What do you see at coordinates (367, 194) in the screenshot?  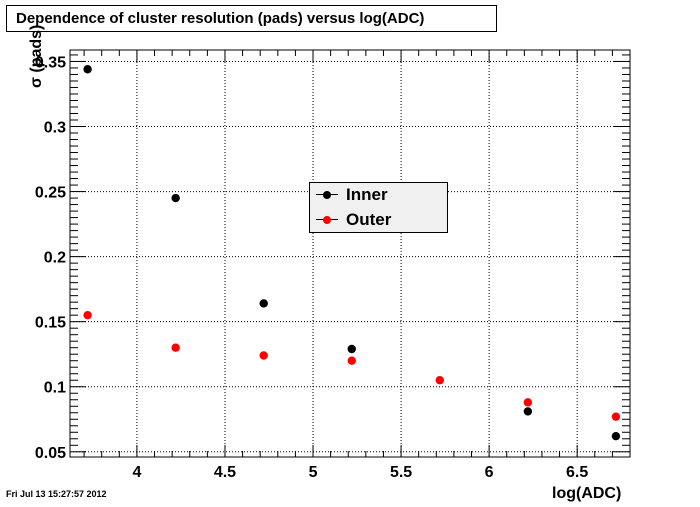 I see `legend-label-inner: Inner` at bounding box center [367, 194].